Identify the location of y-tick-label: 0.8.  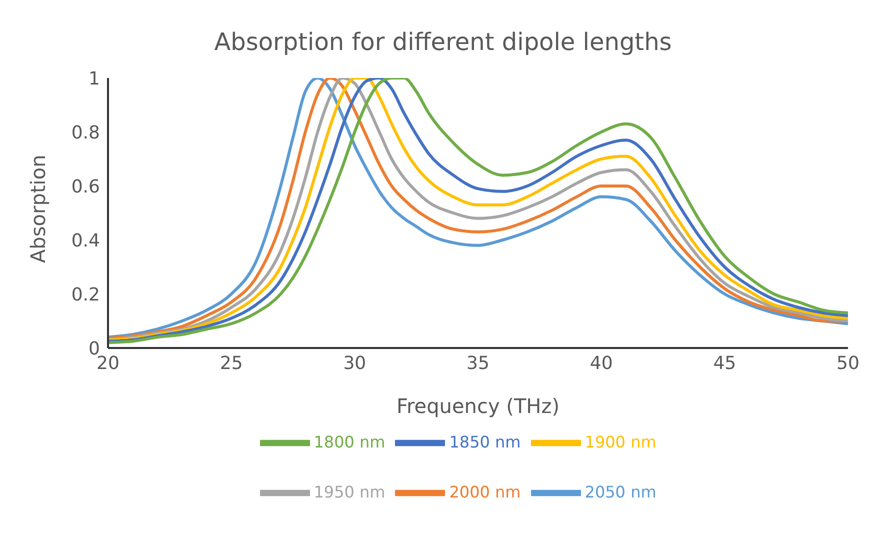
(85, 133).